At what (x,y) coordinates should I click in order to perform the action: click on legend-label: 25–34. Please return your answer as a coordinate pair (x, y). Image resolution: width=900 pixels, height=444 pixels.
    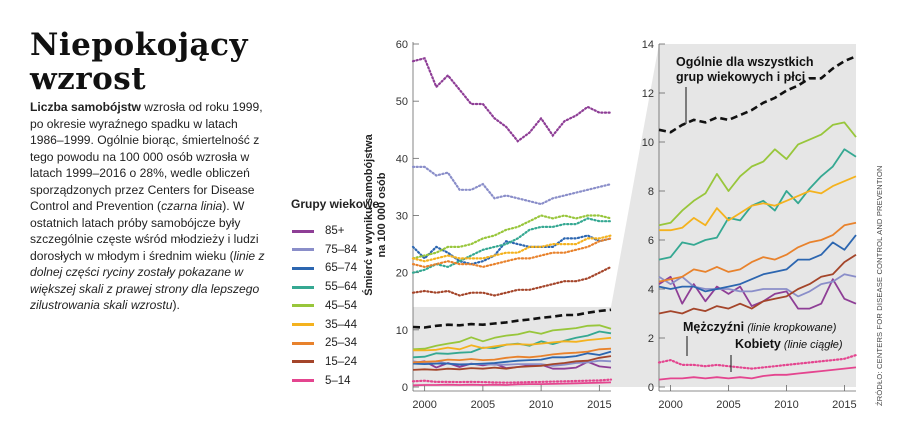
    Looking at the image, I should click on (341, 343).